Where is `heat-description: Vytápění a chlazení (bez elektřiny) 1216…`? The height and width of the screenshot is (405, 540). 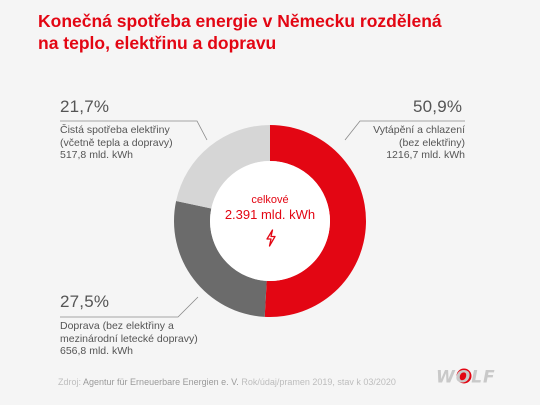 heat-description: Vytápění a chlazení (bez elektřiny) 1216… is located at coordinates (397, 143).